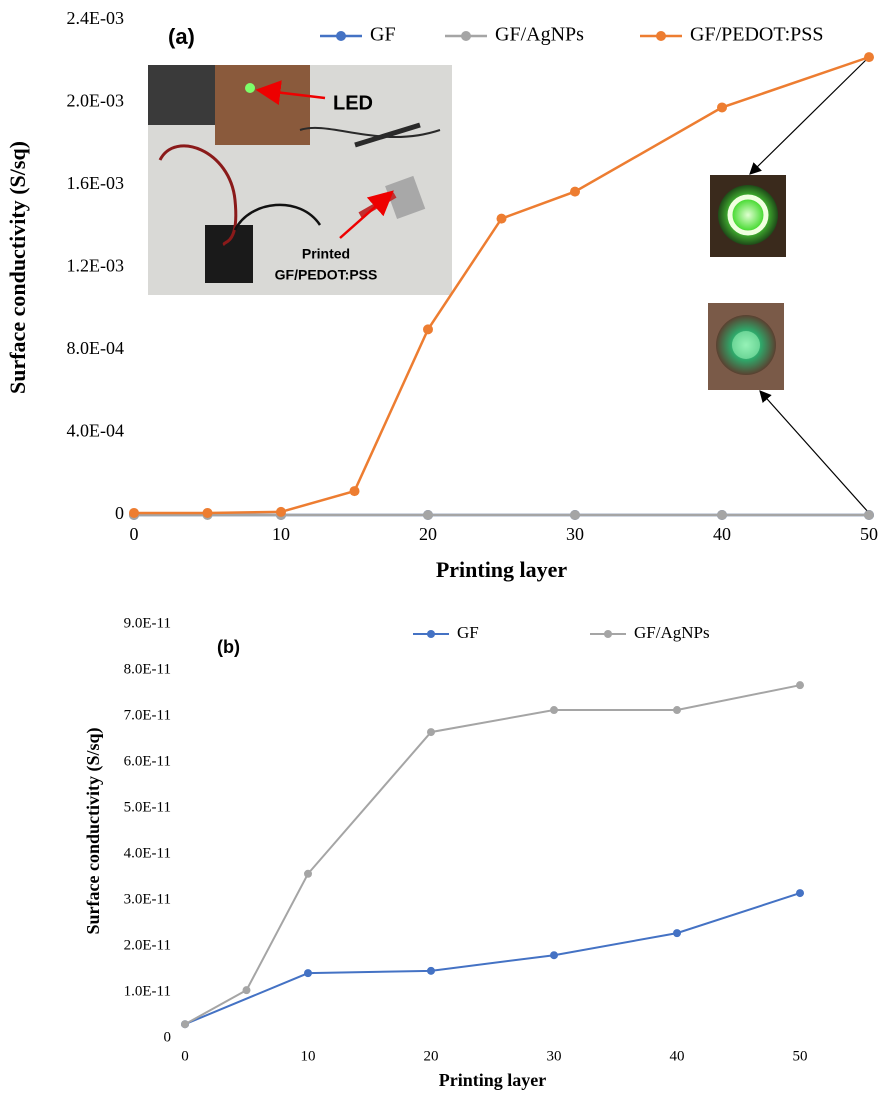 The height and width of the screenshot is (1095, 882). Describe the element at coordinates (96, 101) in the screenshot. I see `y-tick-label: 2.0E-03` at that location.